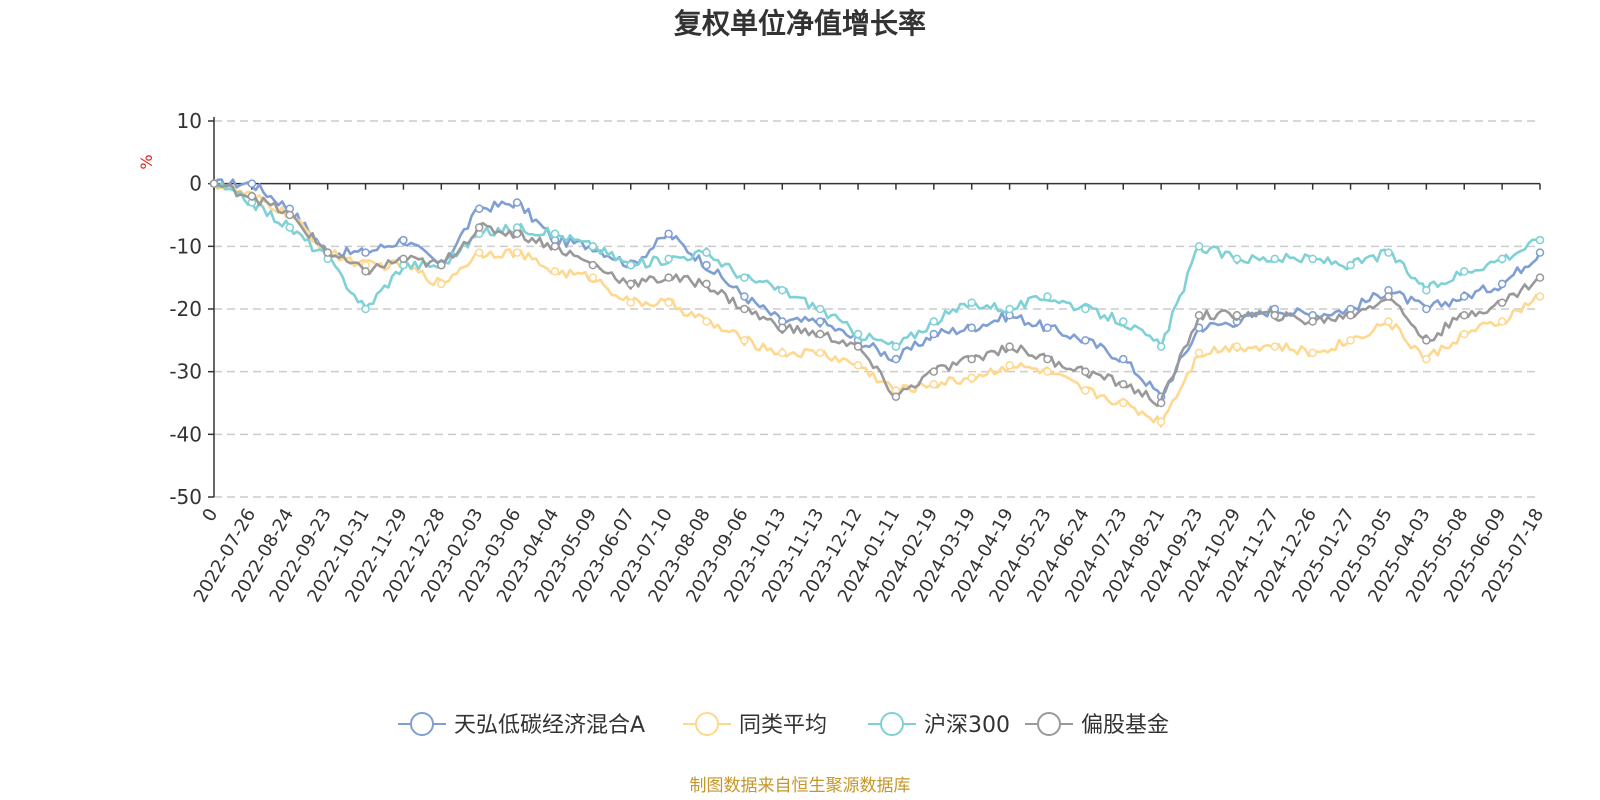 This screenshot has height=800, width=1600. Describe the element at coordinates (185, 309) in the screenshot. I see `y-tick-label: -20` at that location.